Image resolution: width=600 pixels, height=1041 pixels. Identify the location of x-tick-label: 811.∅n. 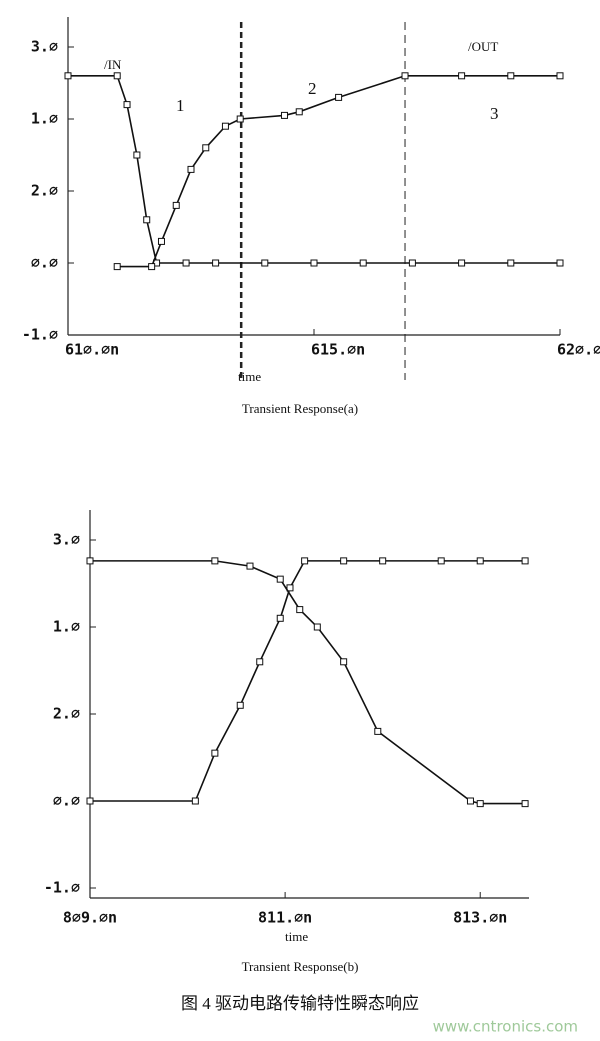
(285, 918).